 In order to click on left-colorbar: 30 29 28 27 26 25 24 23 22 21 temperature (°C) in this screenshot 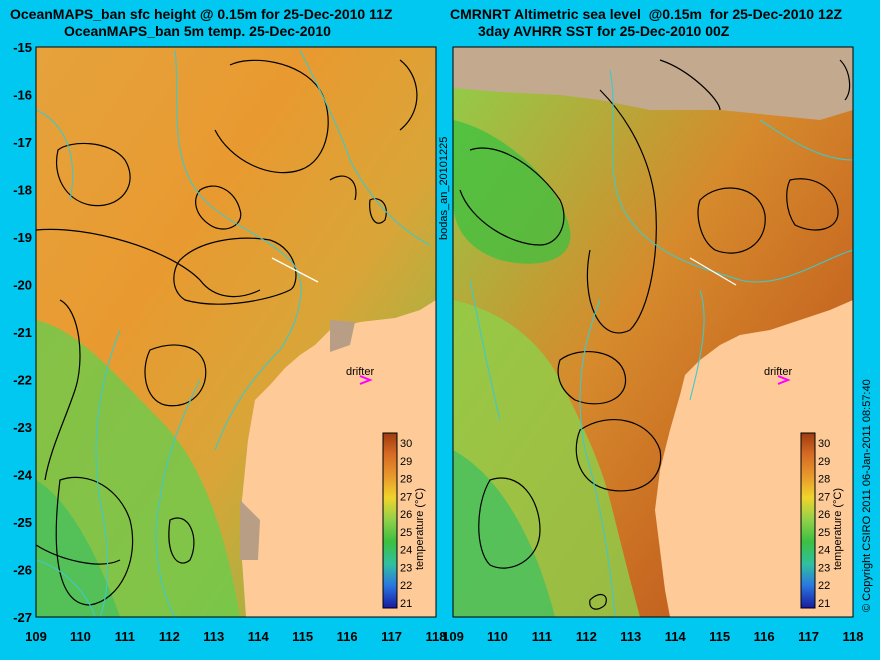, I will do `click(404, 521)`.